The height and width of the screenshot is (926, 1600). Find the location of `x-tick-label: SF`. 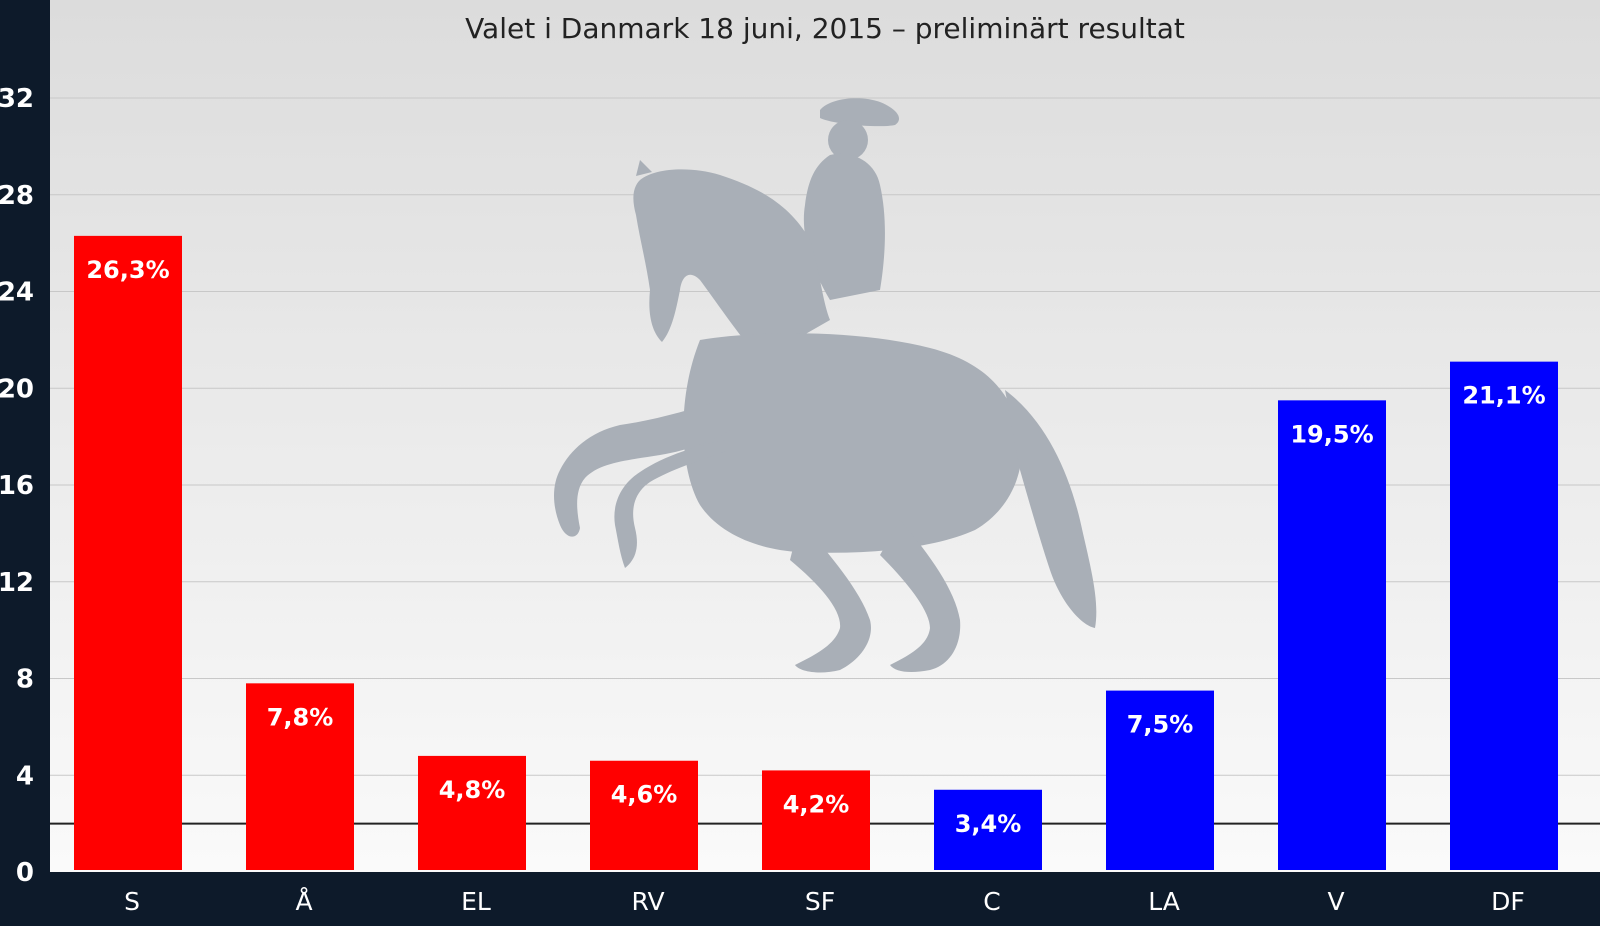

x-tick-label: SF is located at coordinates (820, 901).